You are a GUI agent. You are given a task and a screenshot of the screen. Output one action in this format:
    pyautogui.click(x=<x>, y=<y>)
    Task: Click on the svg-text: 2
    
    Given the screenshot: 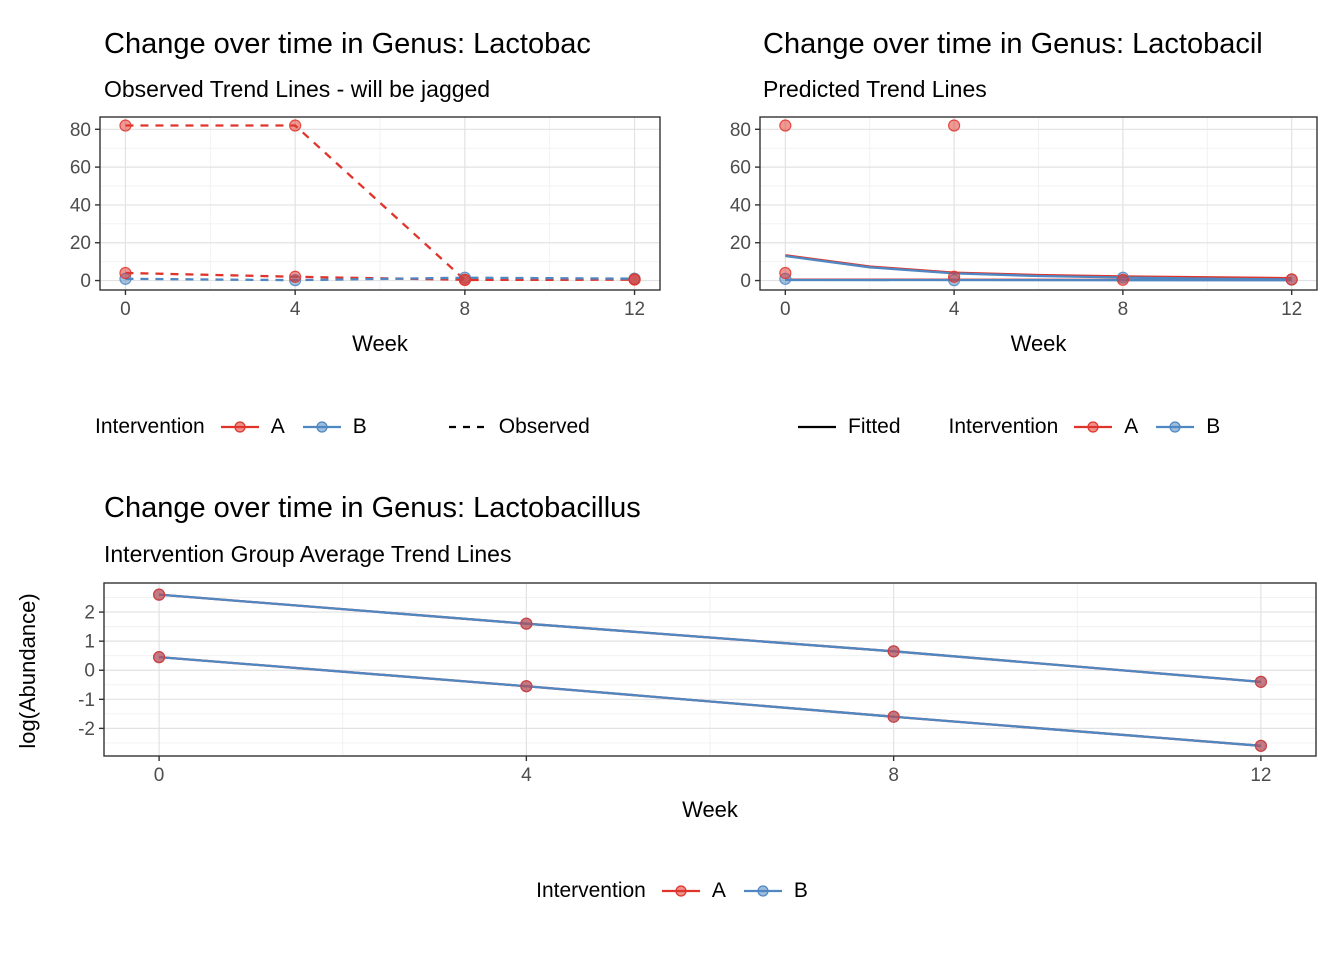 What is the action you would take?
    pyautogui.click(x=89, y=613)
    